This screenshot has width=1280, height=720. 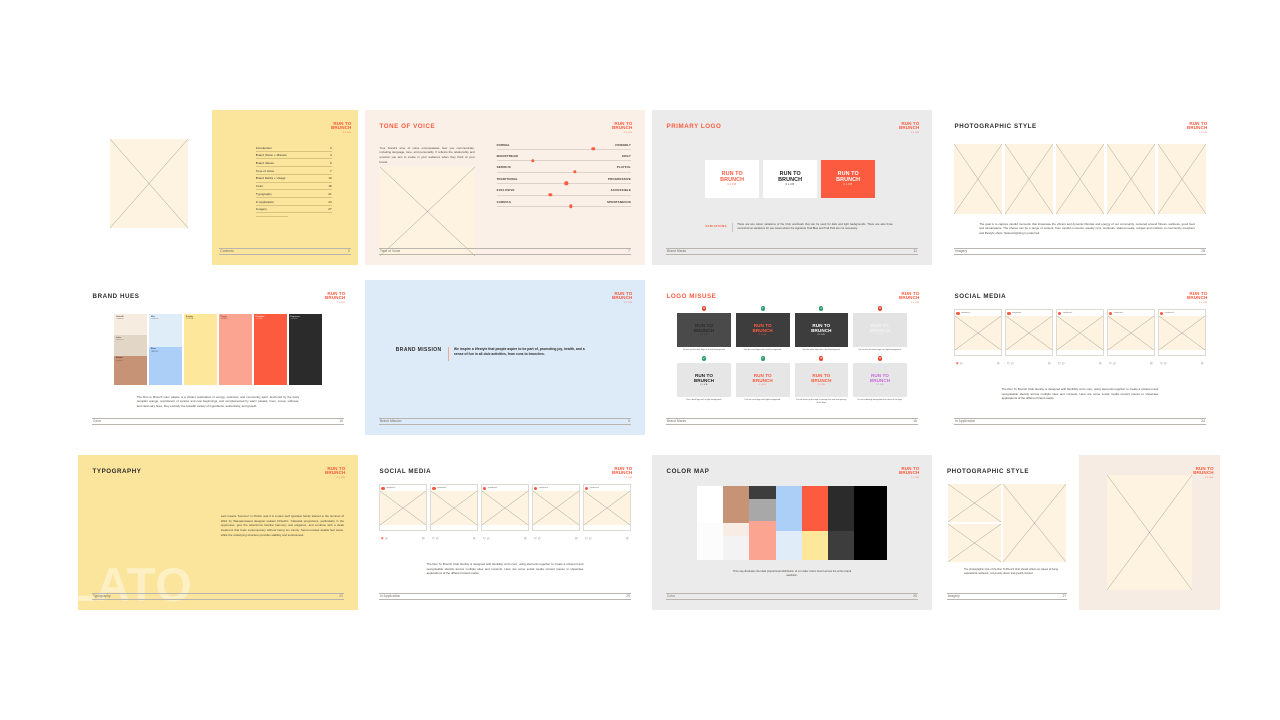 I want to click on toc-row: Color 18, so click(x=293, y=187).